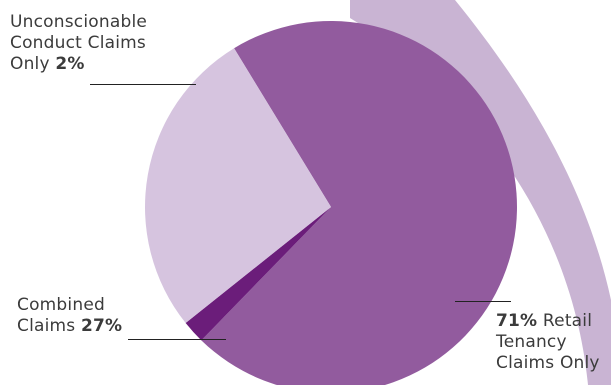 Image resolution: width=611 pixels, height=385 pixels. I want to click on label-retail-pct: 71%, so click(516, 321).